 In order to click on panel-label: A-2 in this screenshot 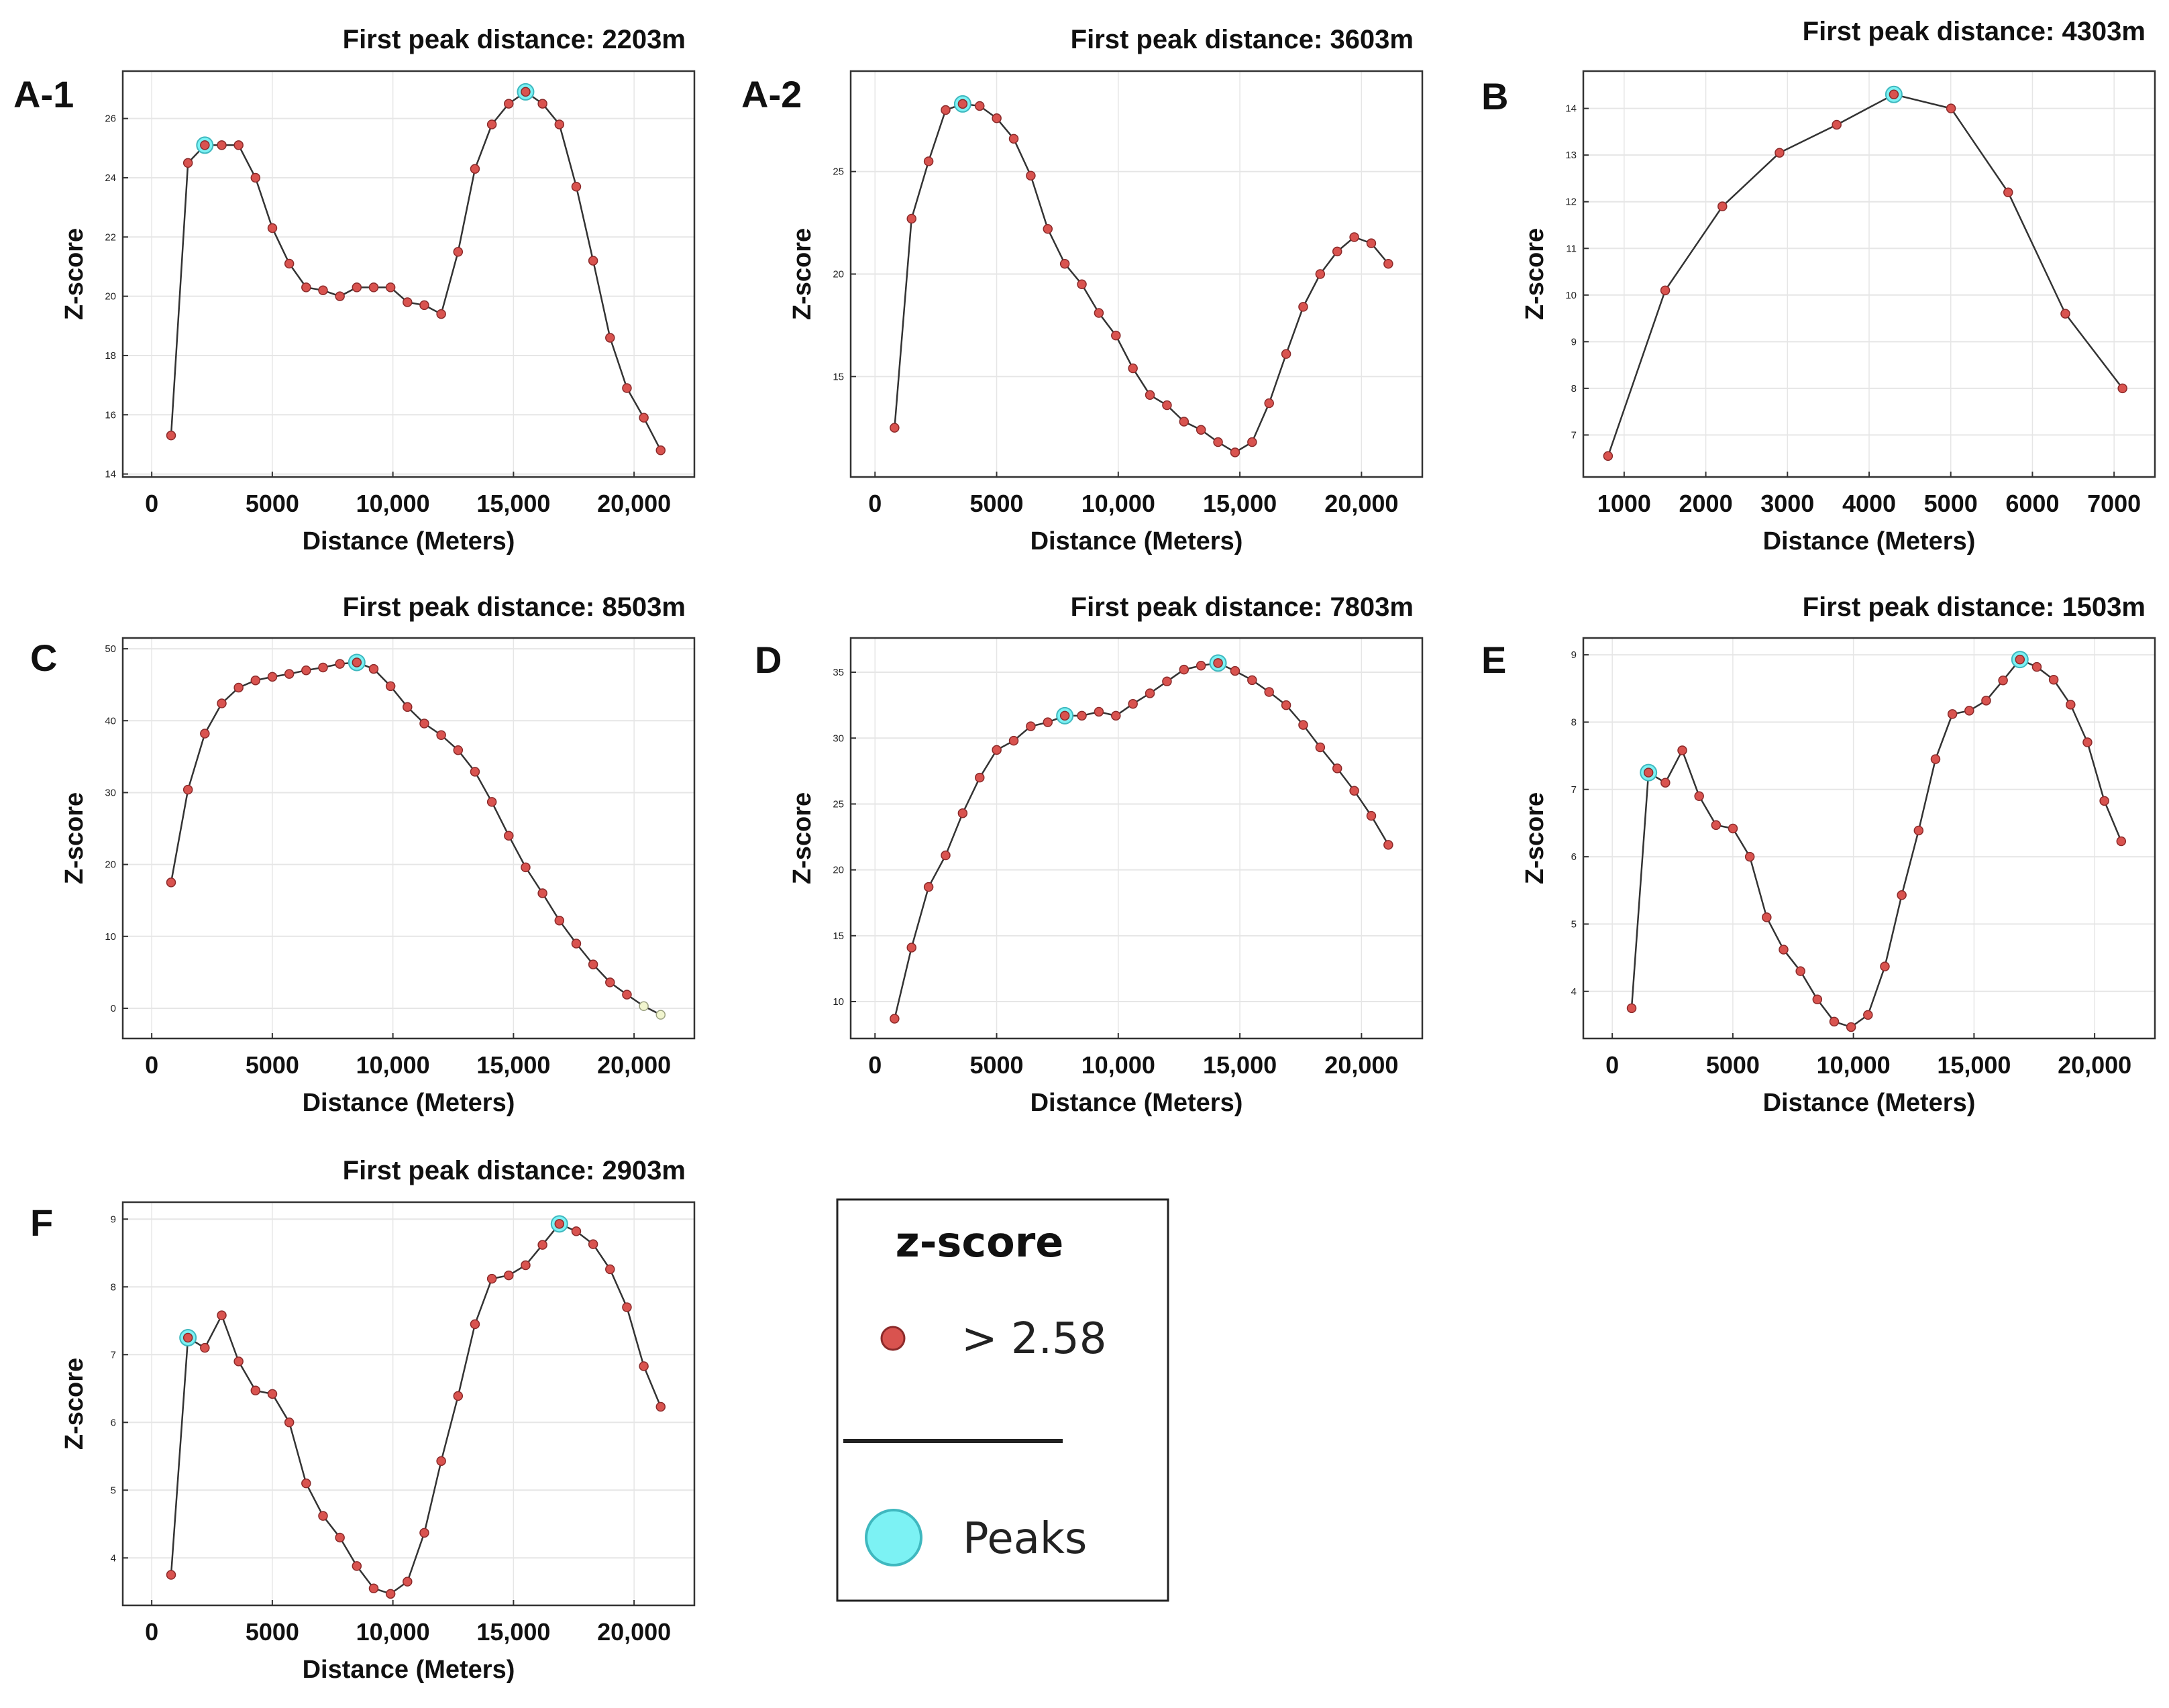, I will do `click(771, 94)`.